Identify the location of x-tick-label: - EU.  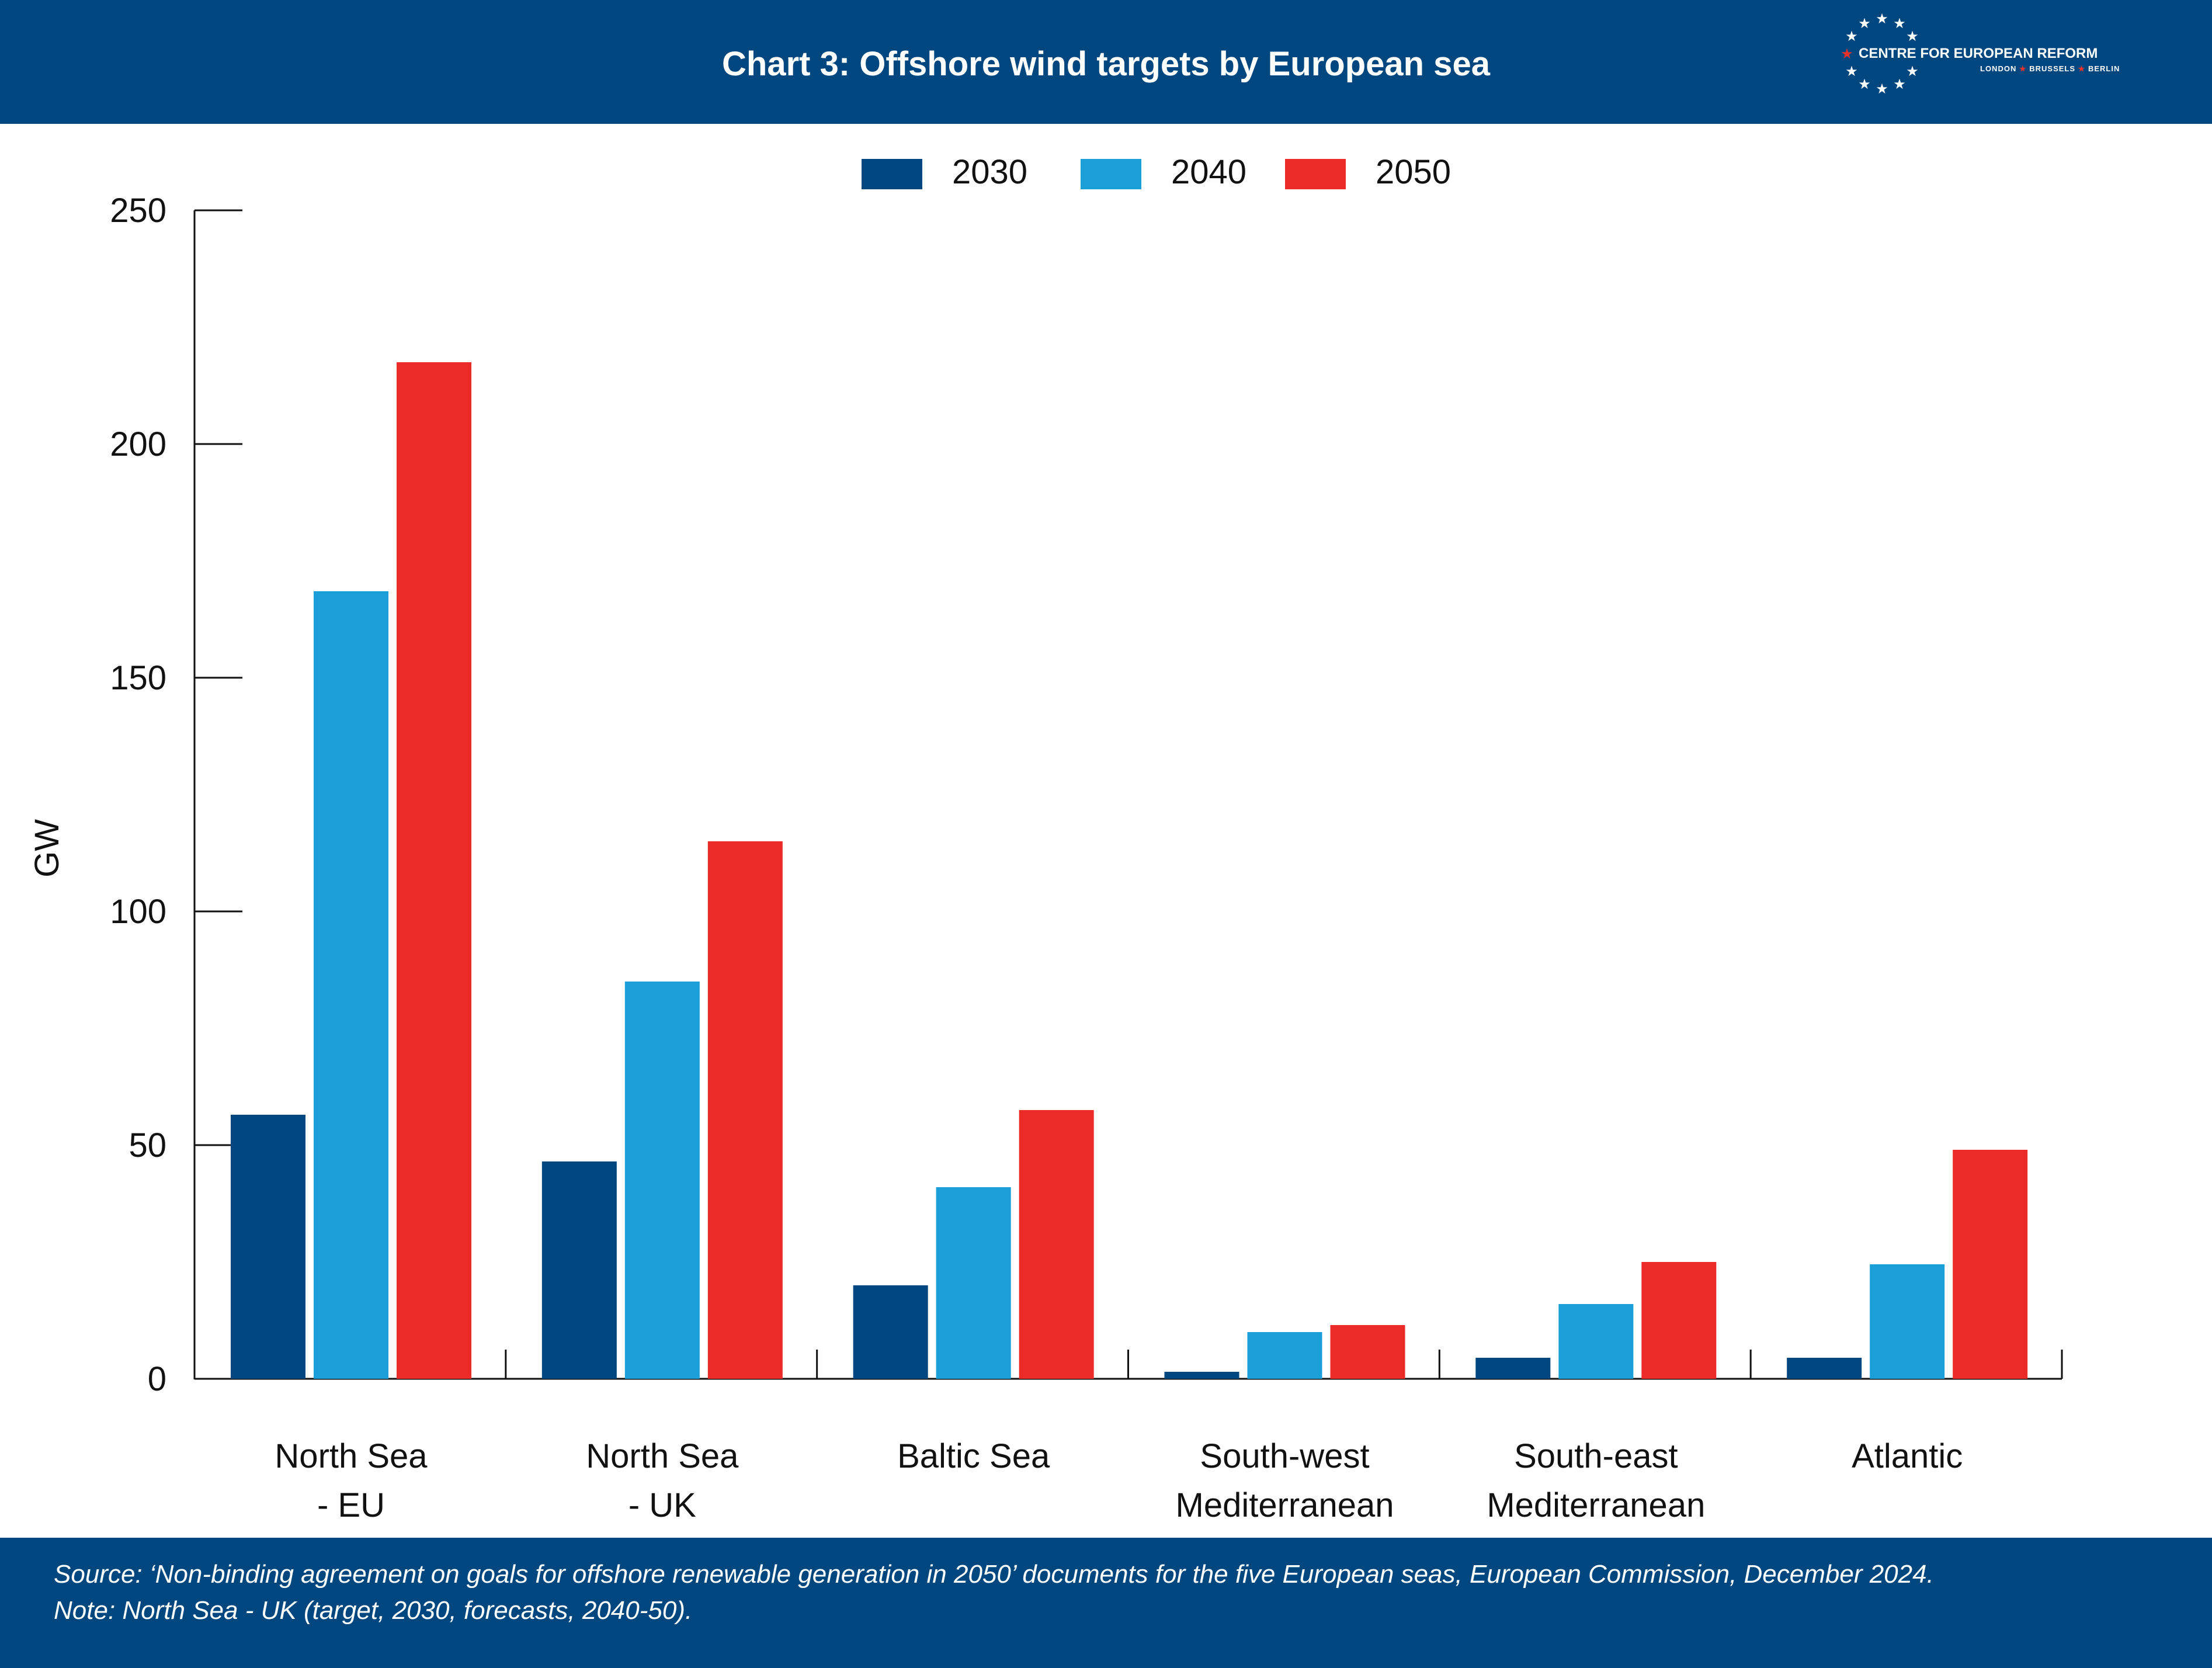
(351, 1505).